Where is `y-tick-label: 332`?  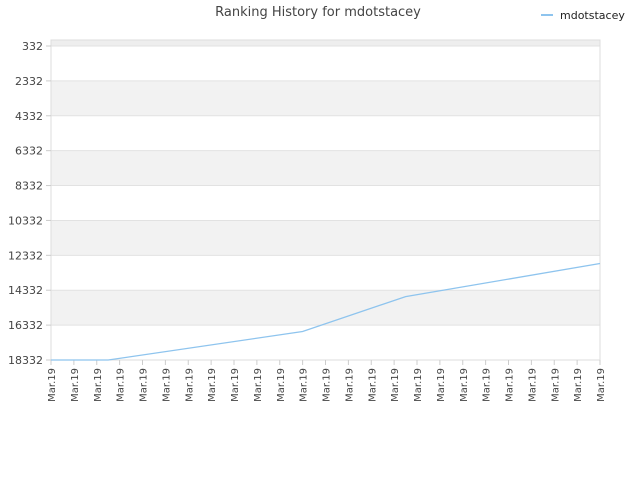
y-tick-label: 332 is located at coordinates (32, 46).